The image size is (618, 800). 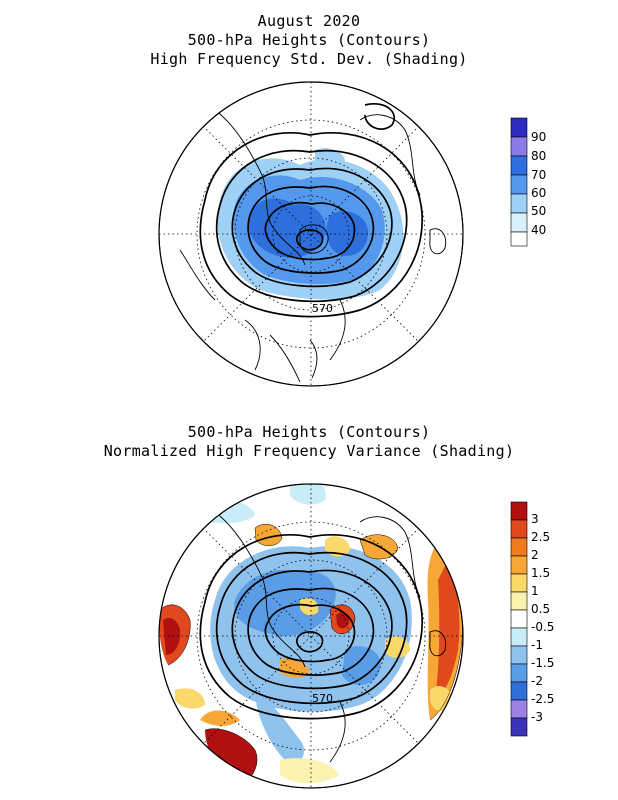 I want to click on bottom-colorbar-label: -0.5, so click(x=542, y=627).